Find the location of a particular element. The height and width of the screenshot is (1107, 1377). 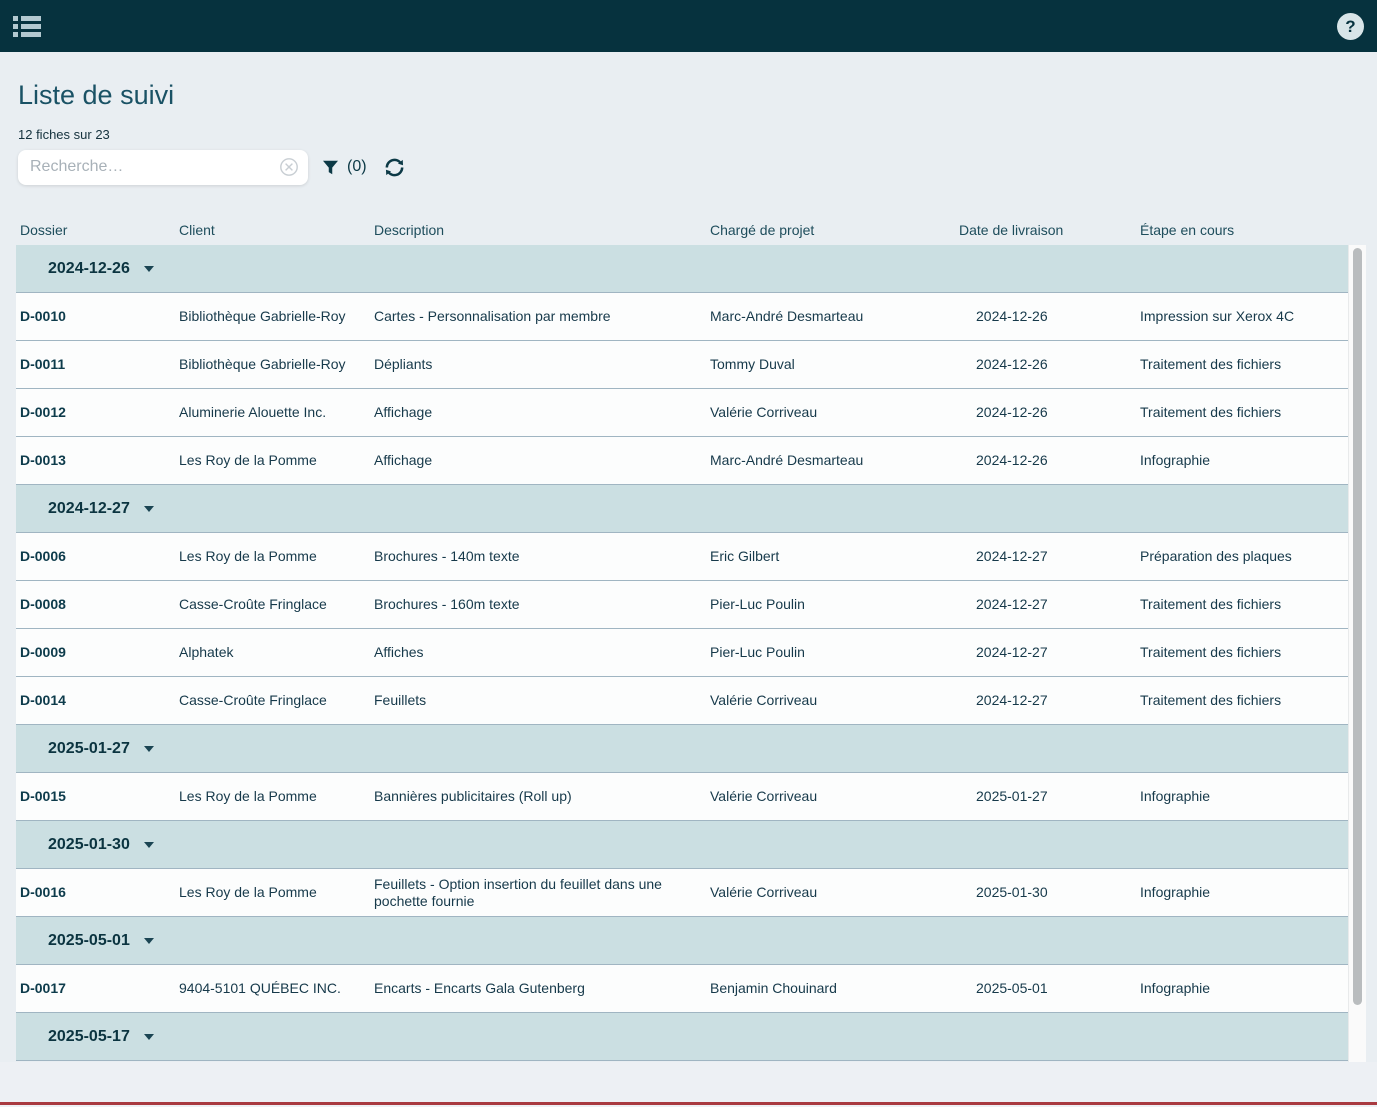

row-dossier: D-0008 is located at coordinates (43, 604).